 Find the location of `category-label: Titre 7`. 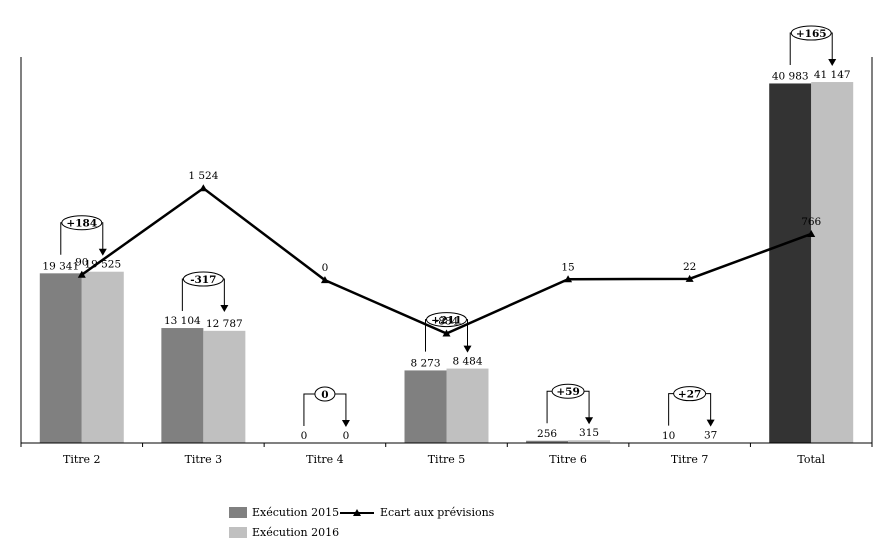

category-label: Titre 7 is located at coordinates (690, 459).